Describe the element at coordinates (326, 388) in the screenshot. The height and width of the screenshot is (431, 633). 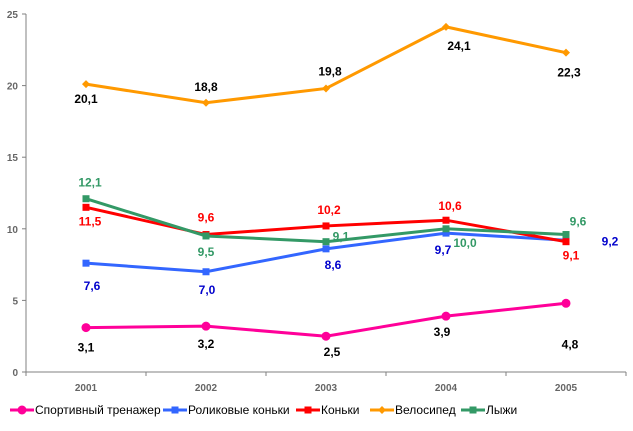
I see `x-tick-label: 2003` at that location.